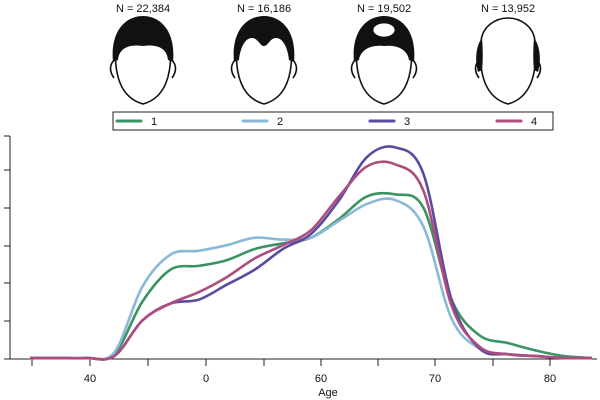 This screenshot has height=400, width=600. I want to click on x-tick-label-1: 0, so click(206, 379).